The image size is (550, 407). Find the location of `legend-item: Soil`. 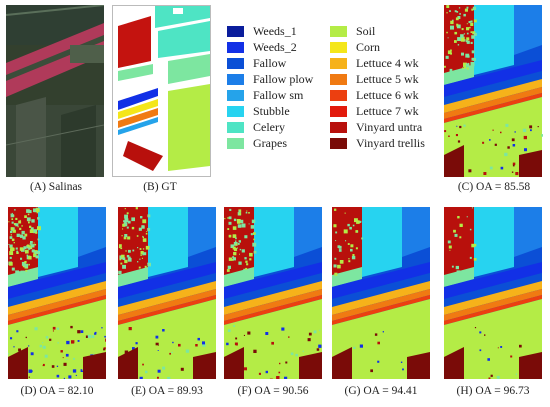

legend-item: Soil is located at coordinates (352, 31).